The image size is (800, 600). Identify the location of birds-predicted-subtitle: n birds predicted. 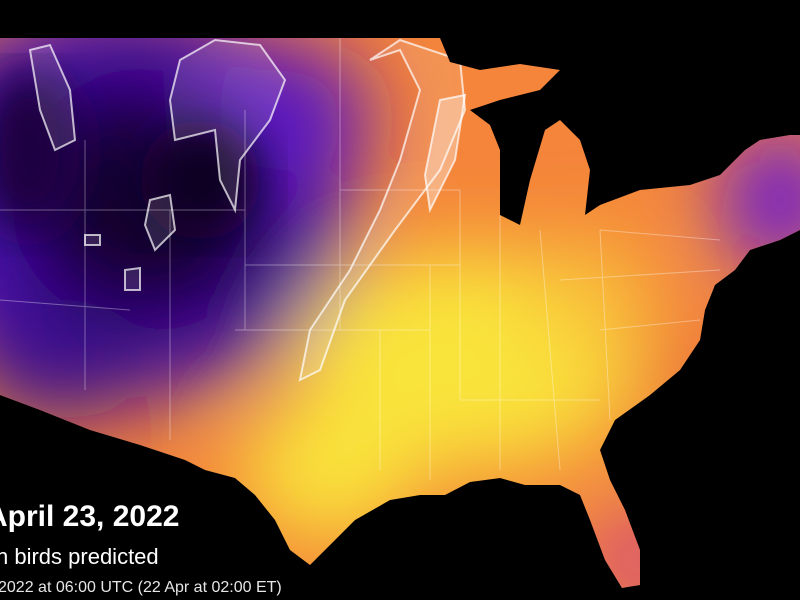
(79, 556).